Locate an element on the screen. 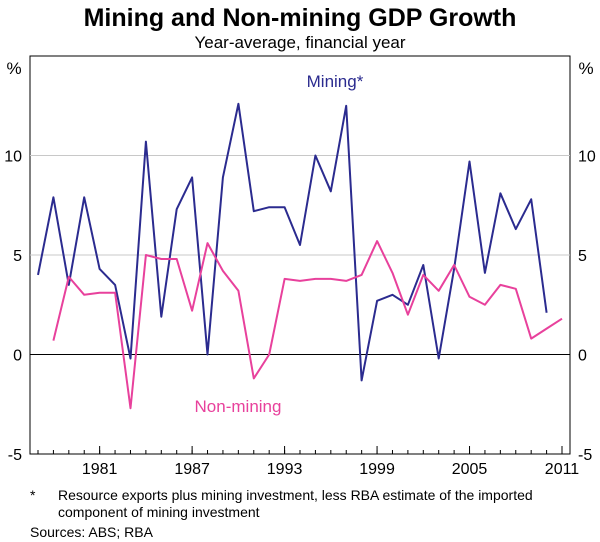 The image size is (600, 542). y-unit-left: % is located at coordinates (13, 68).